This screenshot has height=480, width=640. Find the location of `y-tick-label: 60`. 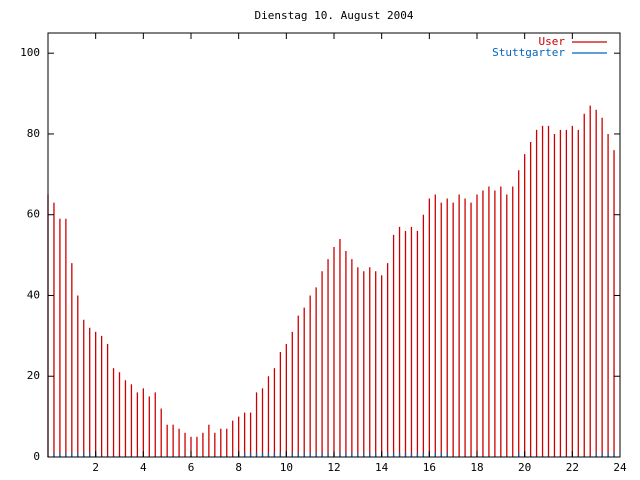

y-tick-label: 60 is located at coordinates (33, 214).